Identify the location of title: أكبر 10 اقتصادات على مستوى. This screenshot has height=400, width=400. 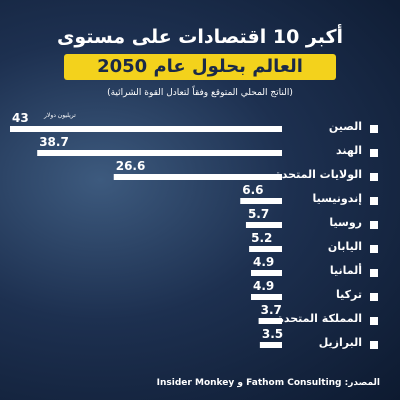
(200, 37).